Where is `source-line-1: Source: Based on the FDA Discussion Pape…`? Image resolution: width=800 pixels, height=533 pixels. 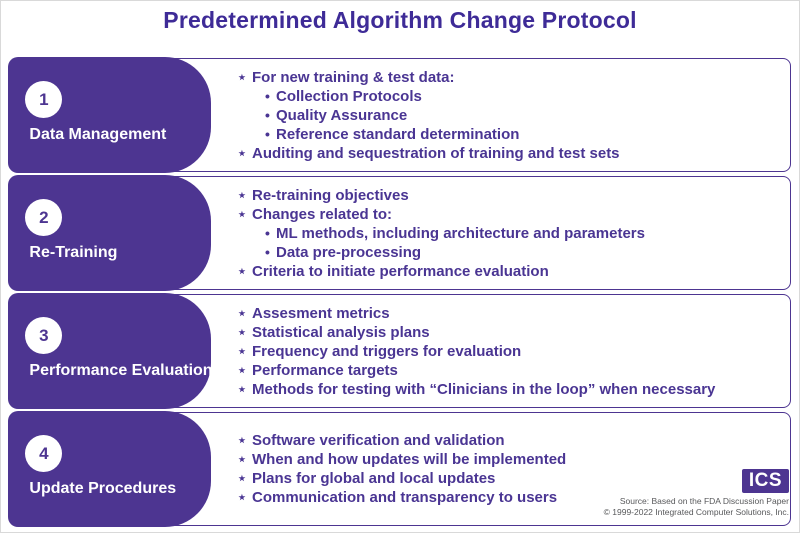
source-line-1: Source: Based on the FDA Discussion Pape… is located at coordinates (704, 501).